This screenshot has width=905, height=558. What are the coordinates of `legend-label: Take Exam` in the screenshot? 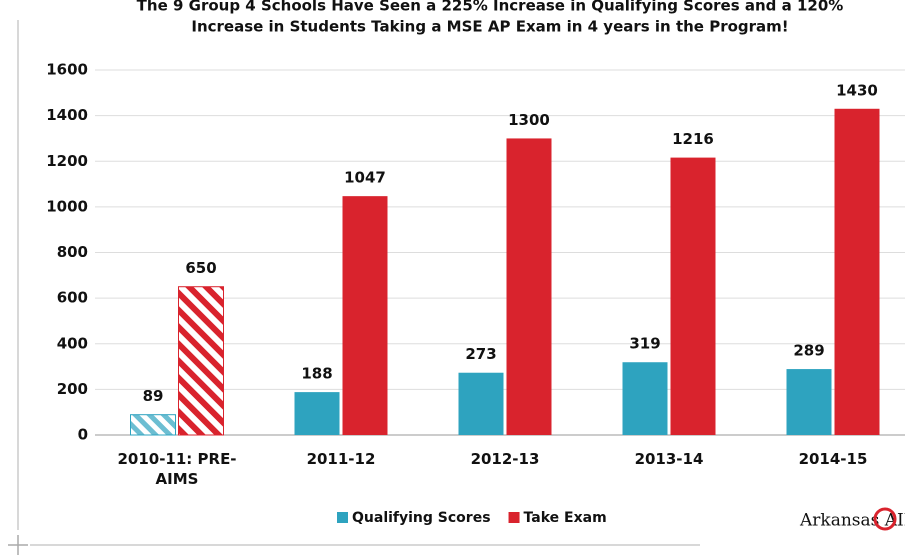 It's located at (565, 518).